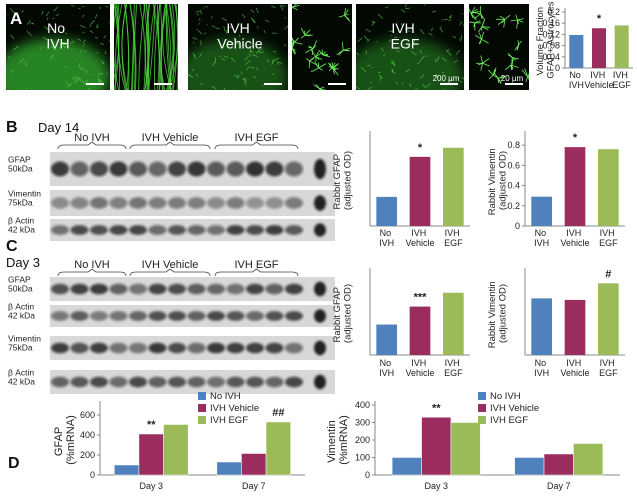 The height and width of the screenshot is (497, 637). I want to click on micrograph, so click(410, 47).